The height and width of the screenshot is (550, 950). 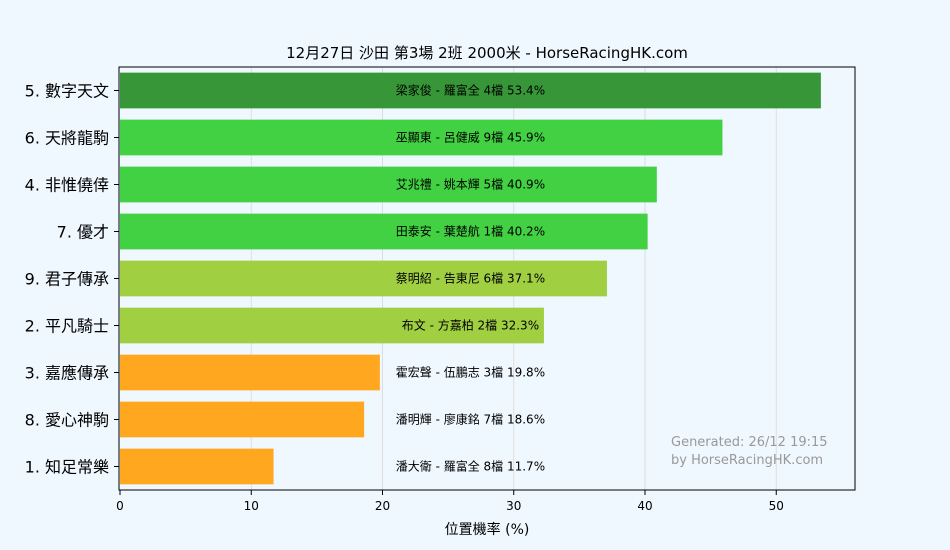 I want to click on x-axis-ticks: 0 10 20 30 40 50, so click(x=450, y=501).